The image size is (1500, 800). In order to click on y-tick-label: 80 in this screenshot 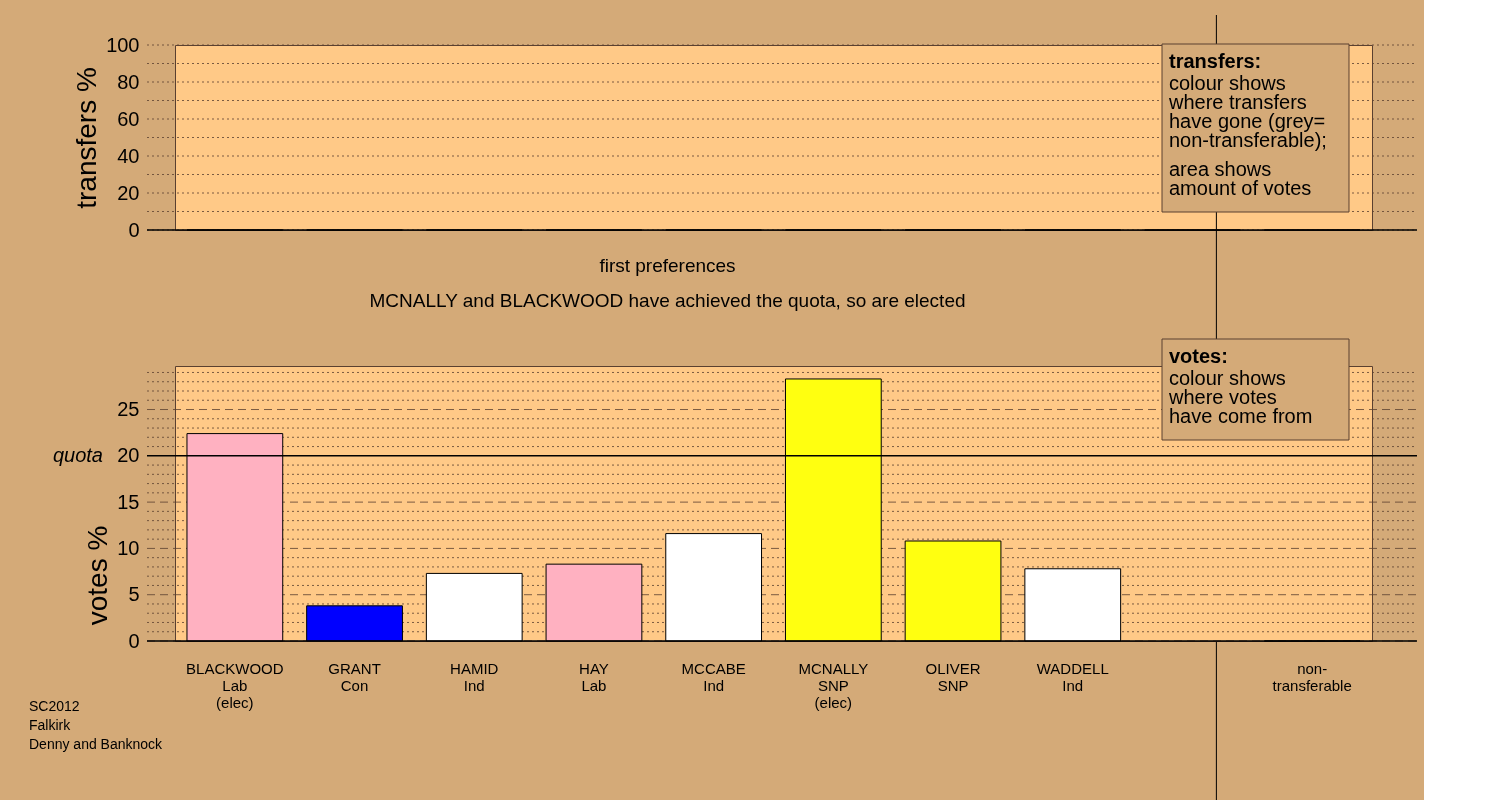, I will do `click(128, 81)`.